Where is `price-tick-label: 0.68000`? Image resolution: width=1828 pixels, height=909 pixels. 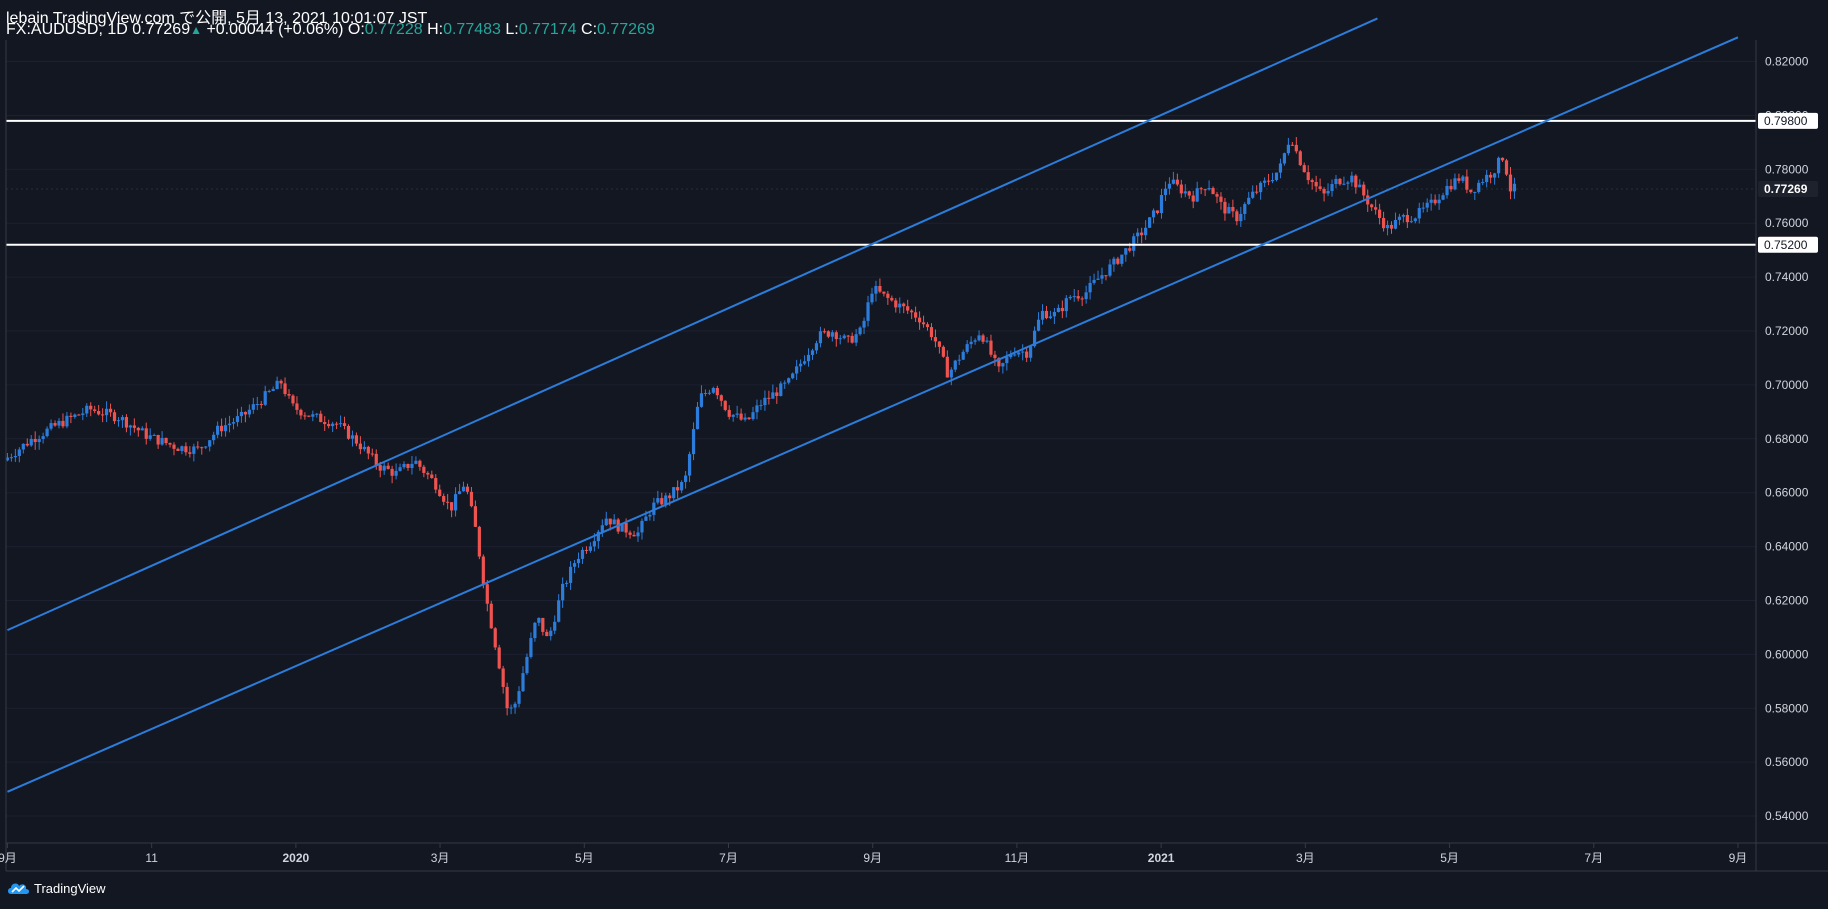 price-tick-label: 0.68000 is located at coordinates (1787, 439).